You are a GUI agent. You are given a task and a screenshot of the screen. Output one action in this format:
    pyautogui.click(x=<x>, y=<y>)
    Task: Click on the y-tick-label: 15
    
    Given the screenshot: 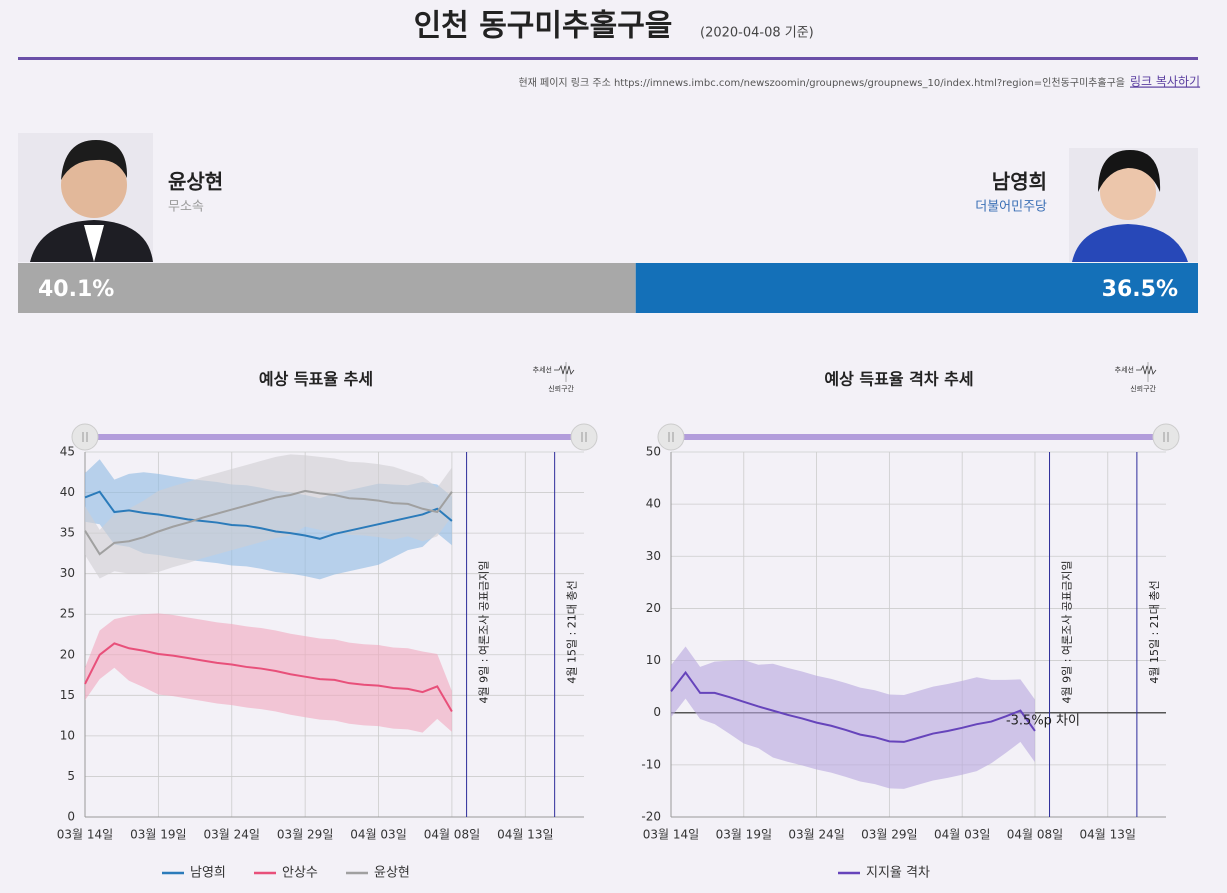 What is the action you would take?
    pyautogui.click(x=67, y=695)
    